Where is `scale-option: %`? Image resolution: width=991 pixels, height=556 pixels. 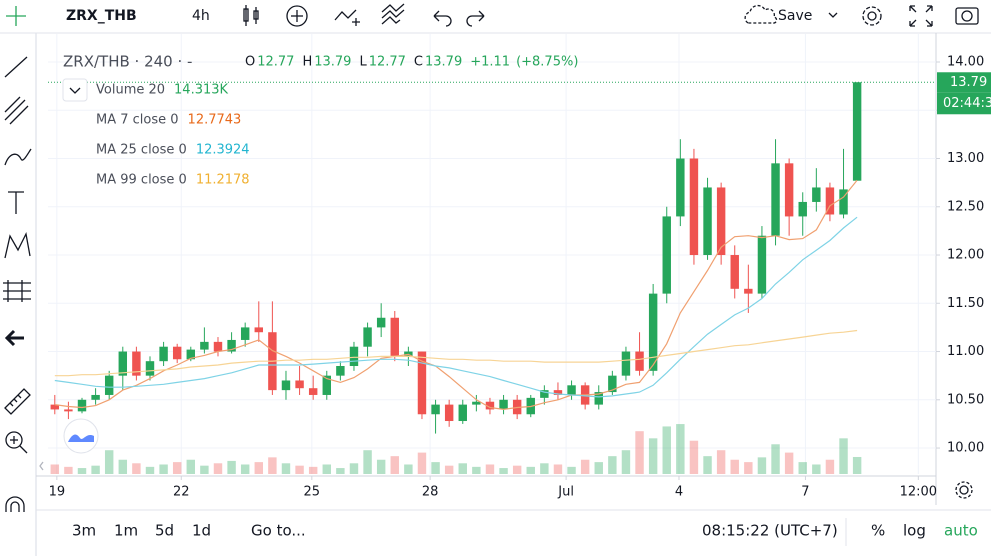
scale-option: % is located at coordinates (878, 531).